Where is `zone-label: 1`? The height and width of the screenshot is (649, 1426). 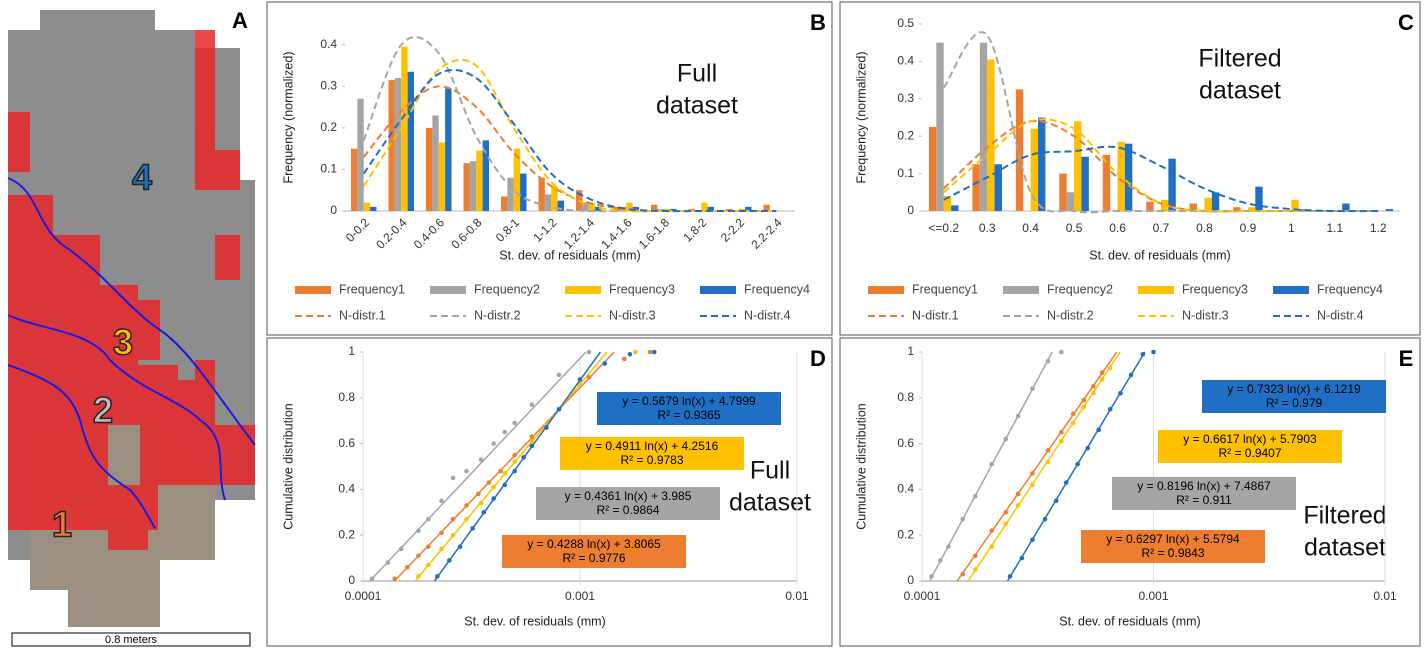 zone-label: 1 is located at coordinates (62, 524).